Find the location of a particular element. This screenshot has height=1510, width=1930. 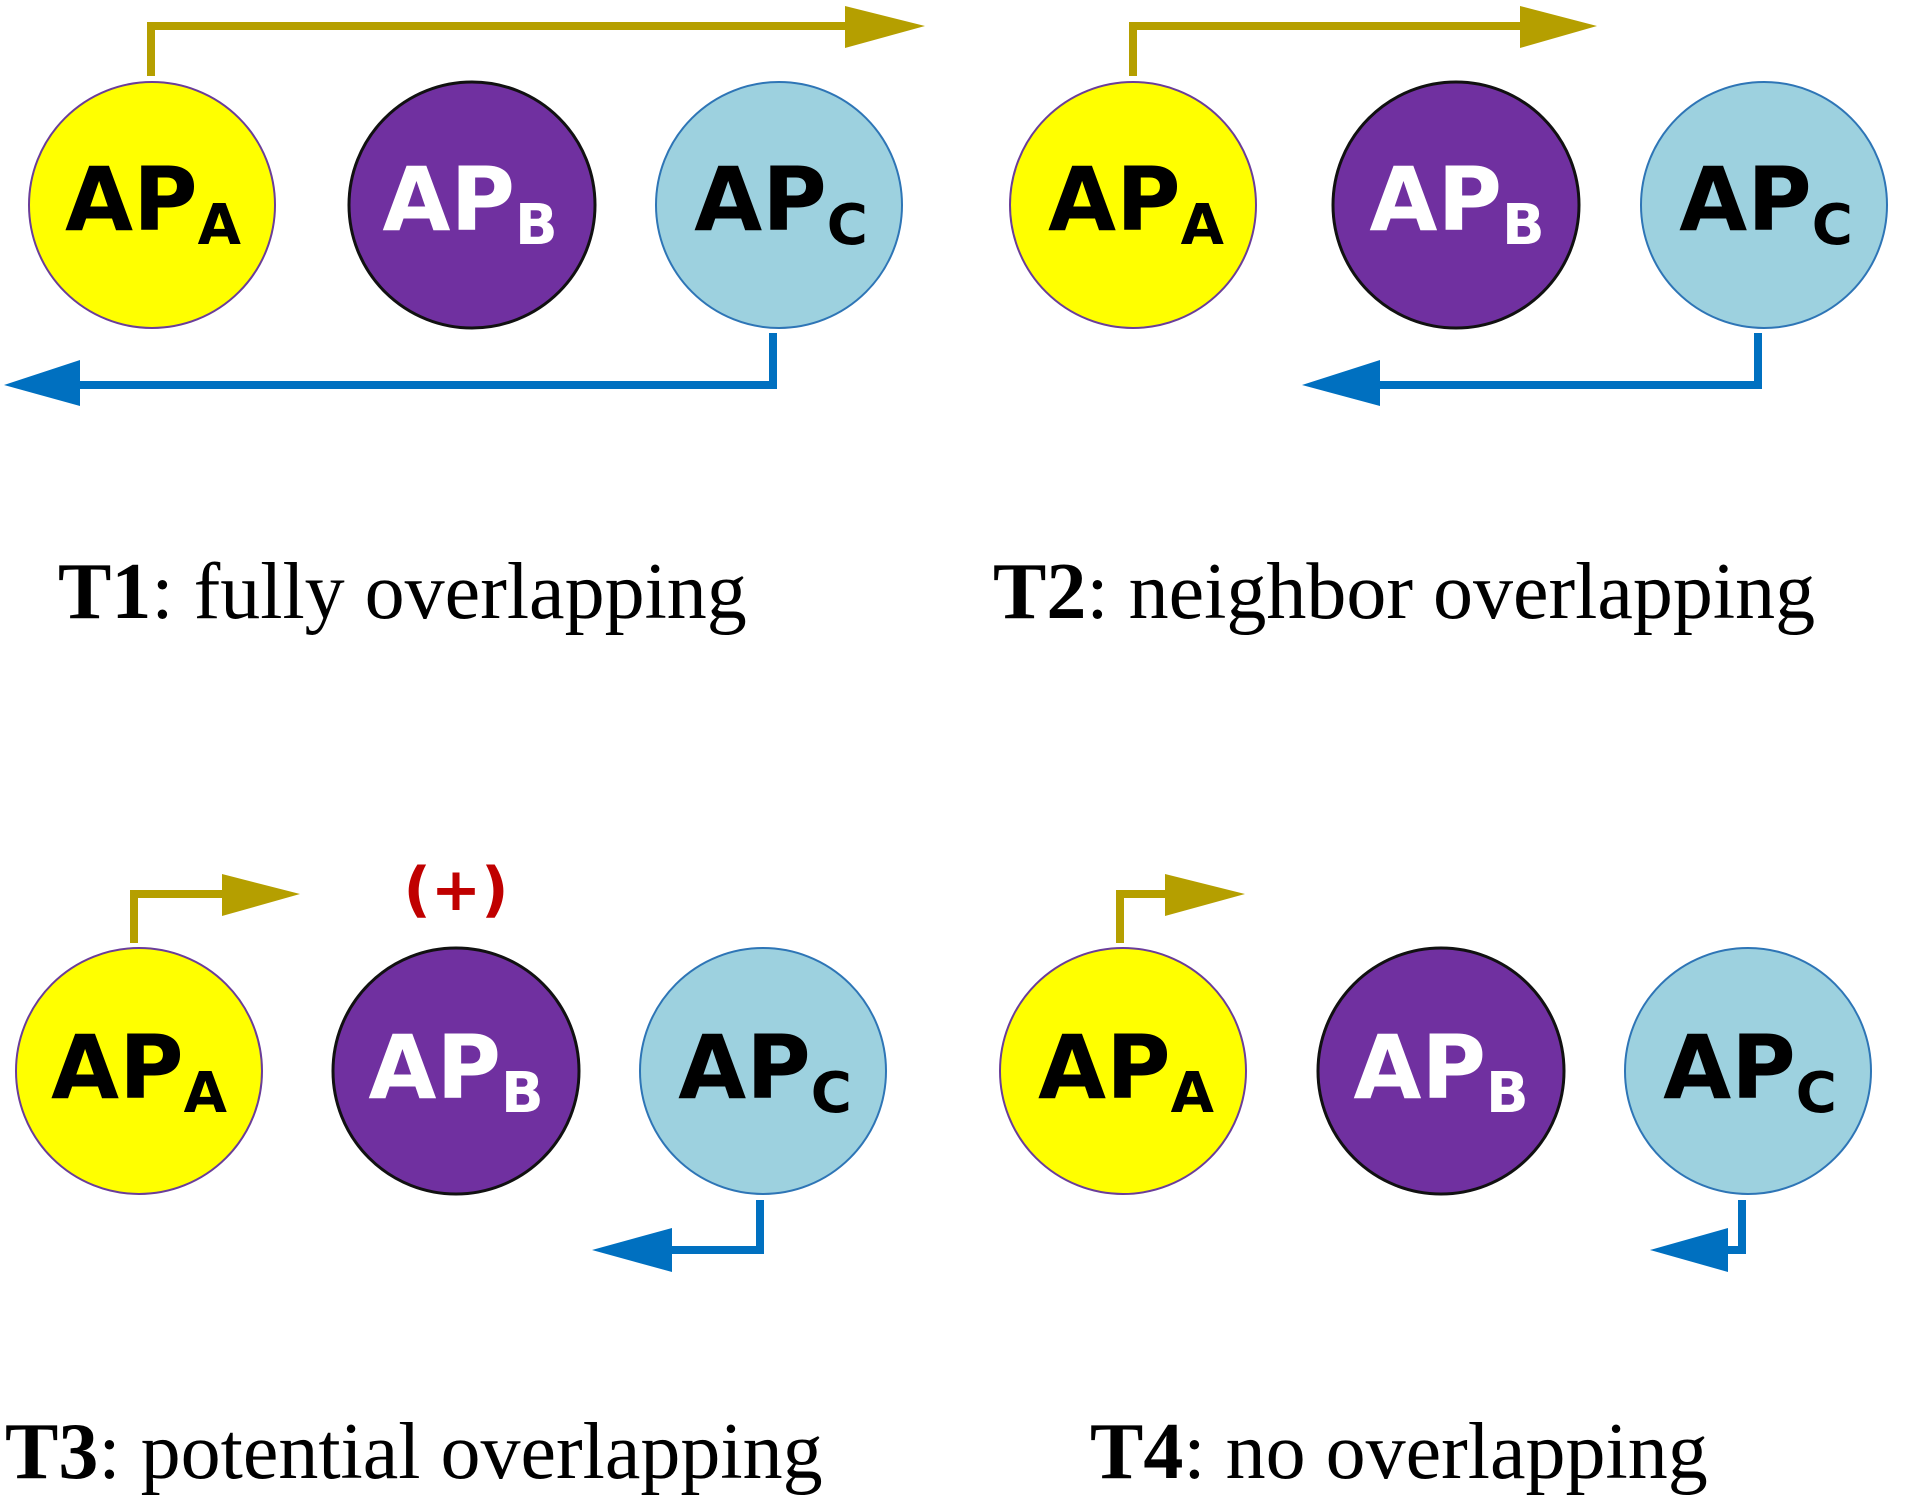

t3-right-arrow-line is located at coordinates (180, 916).